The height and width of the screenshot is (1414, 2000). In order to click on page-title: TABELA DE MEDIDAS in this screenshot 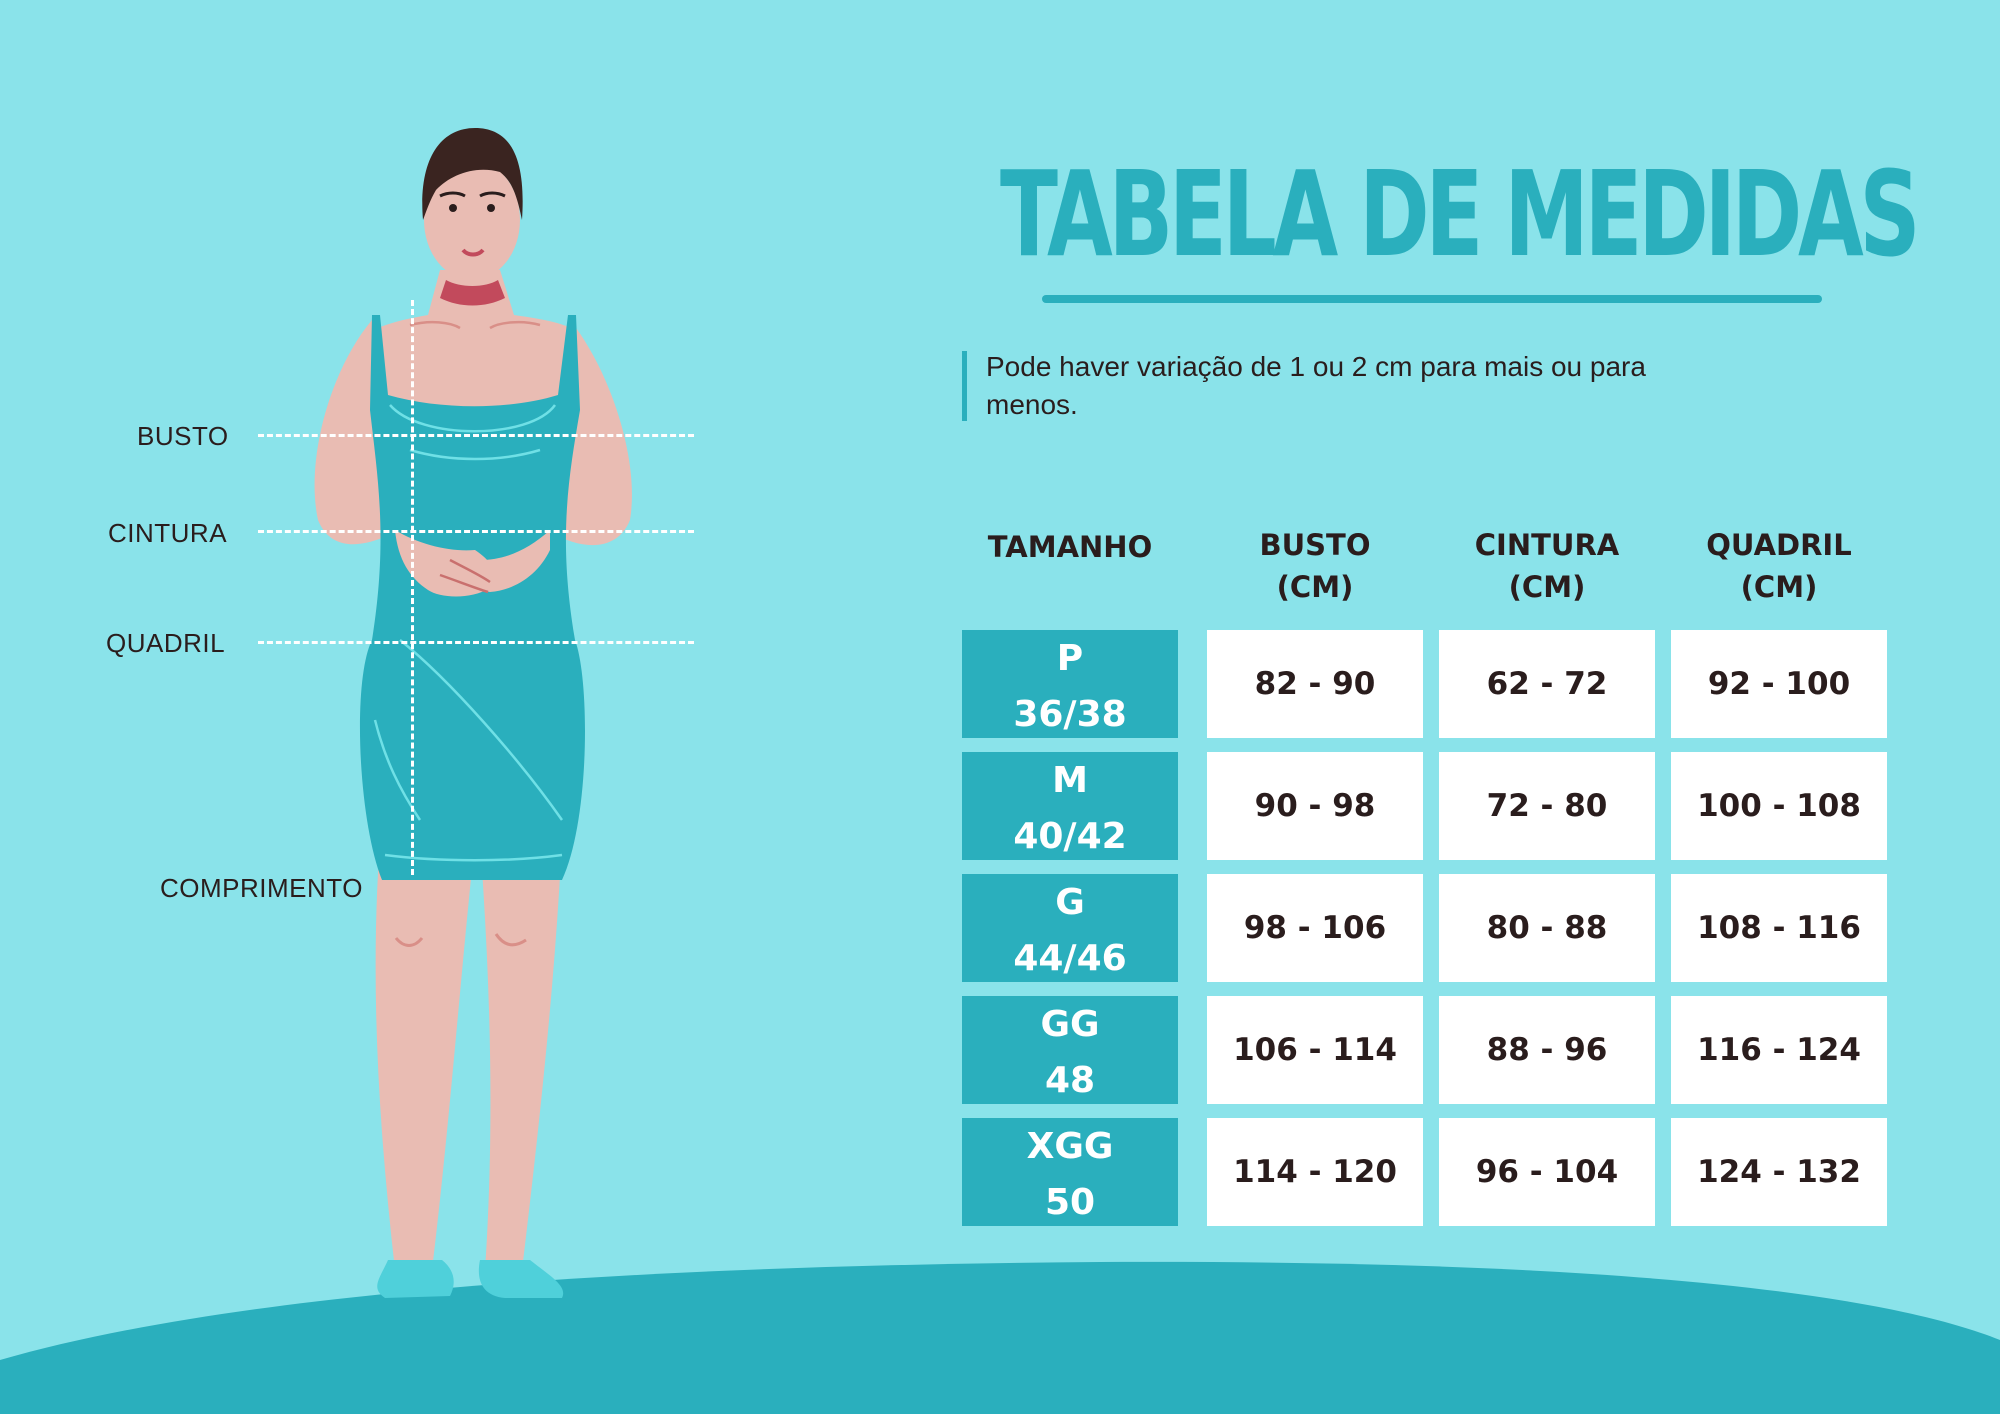, I will do `click(1460, 214)`.